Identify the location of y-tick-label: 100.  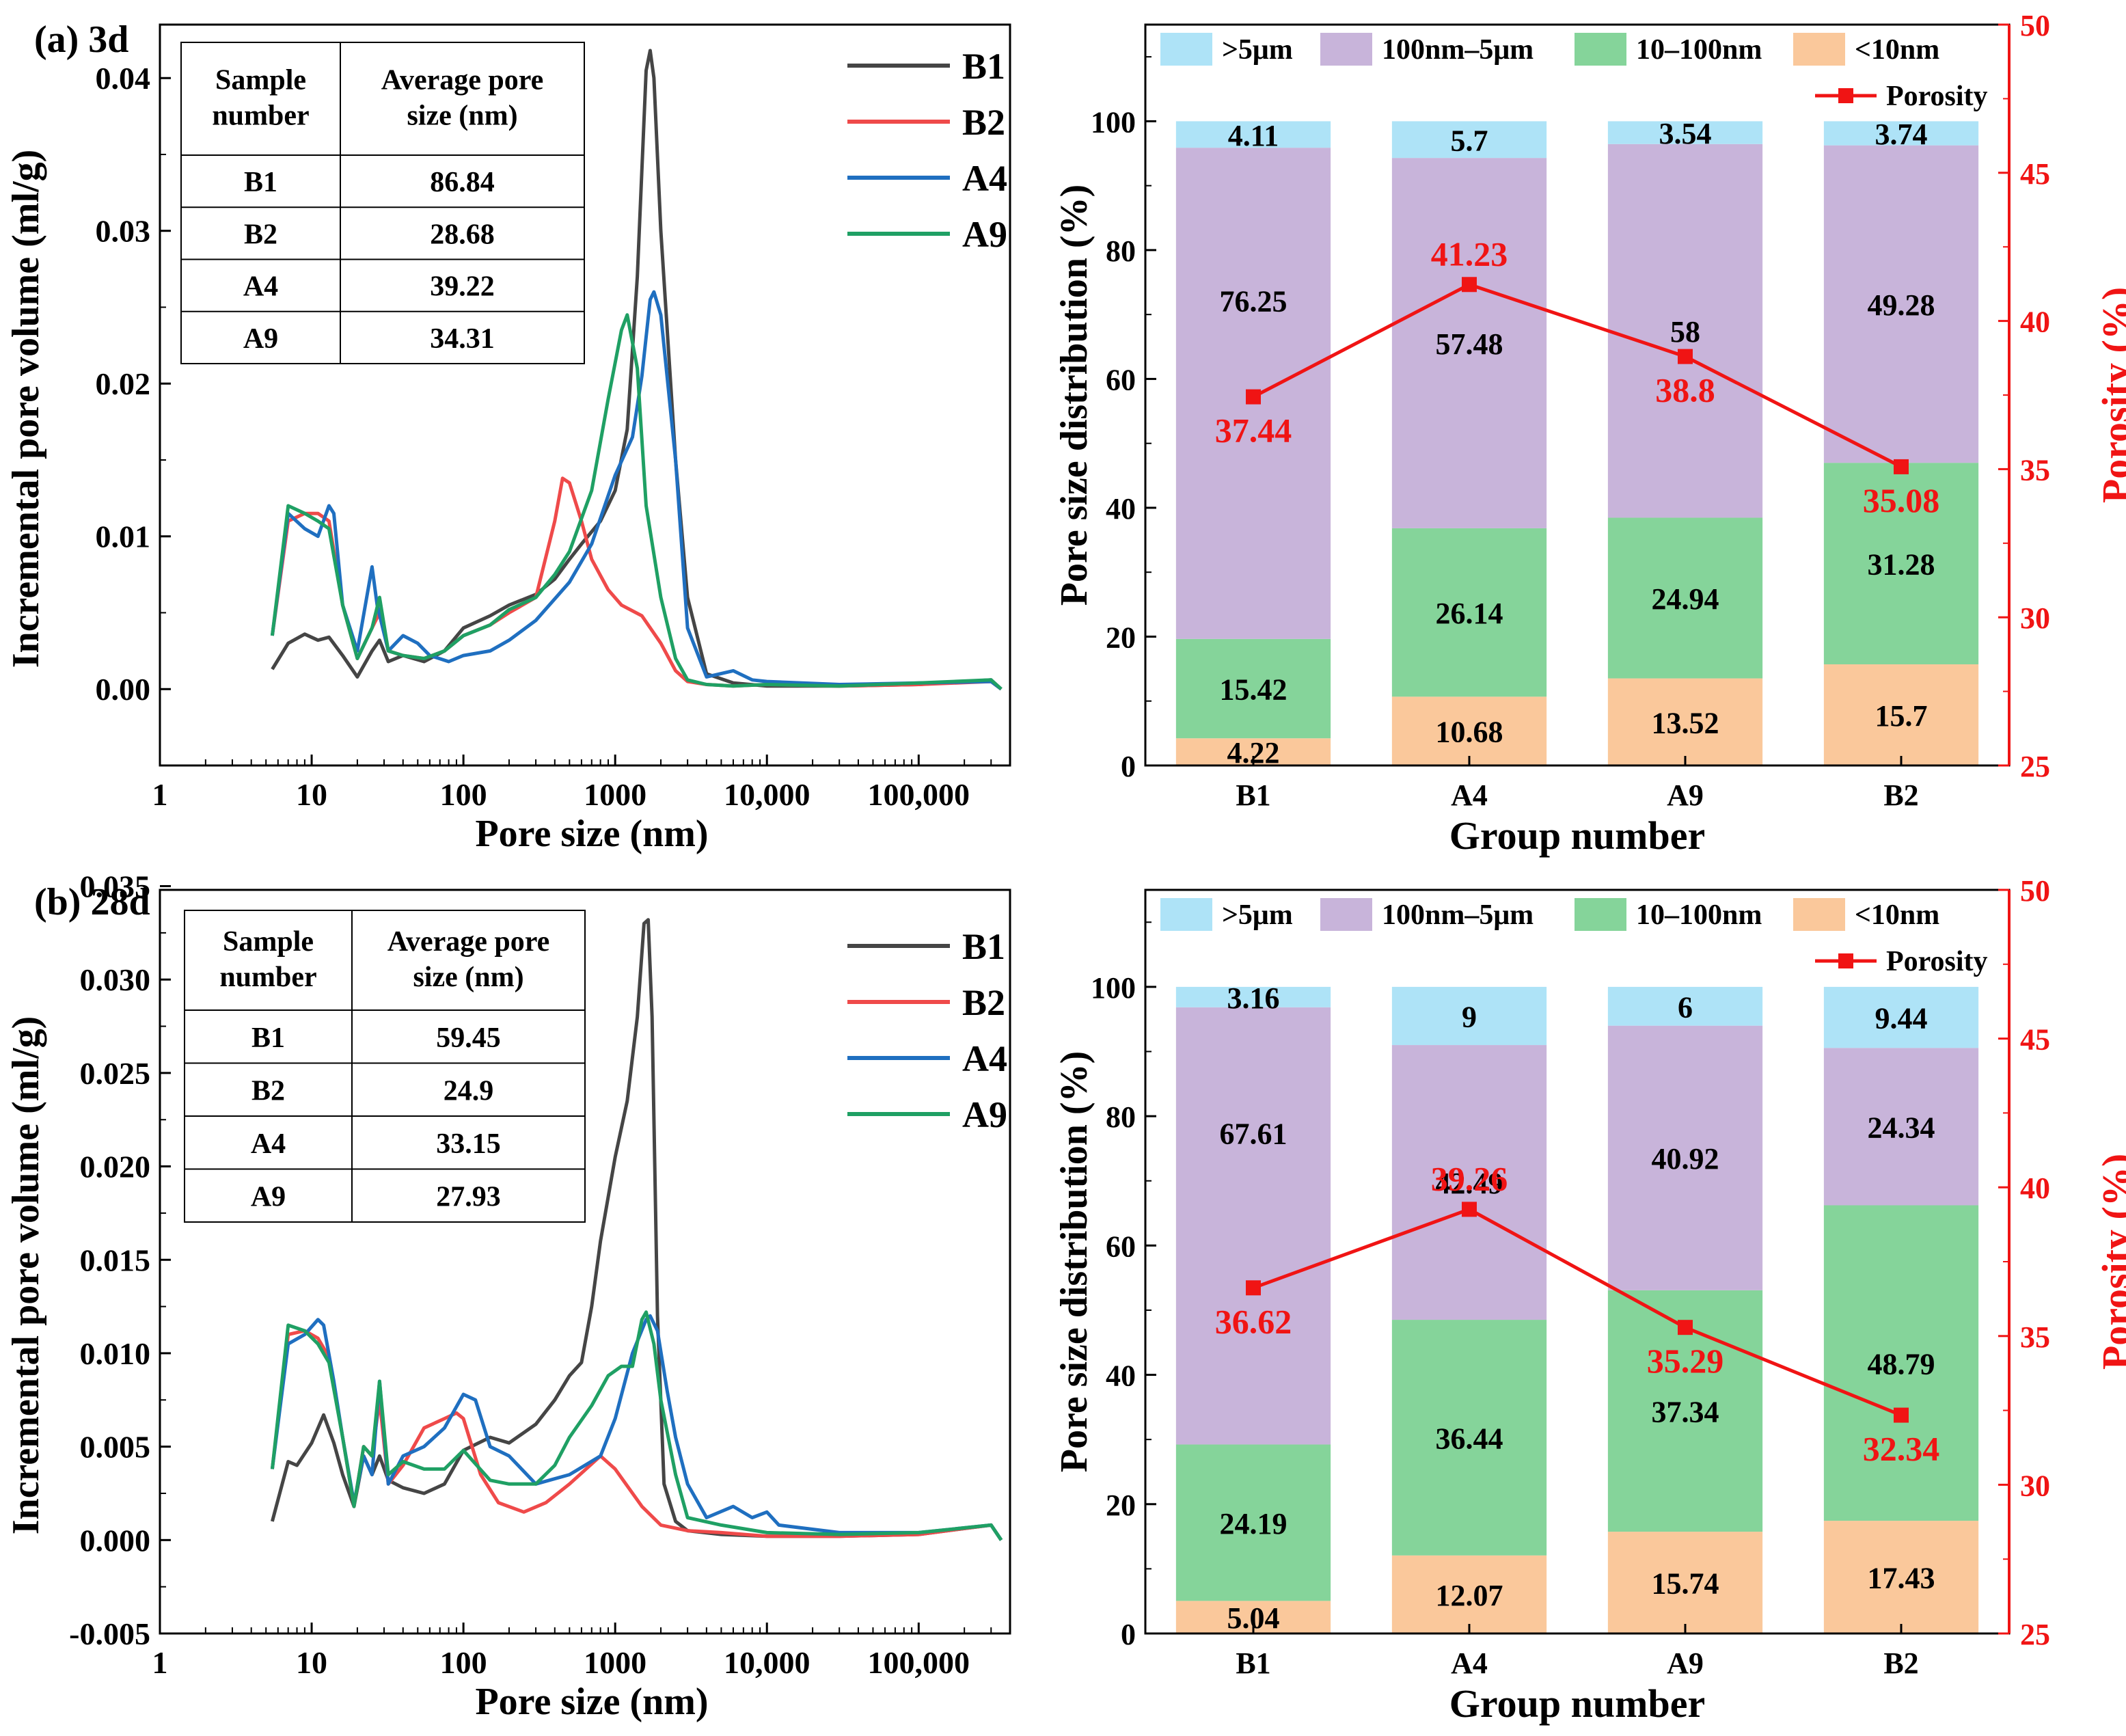
(1113, 122).